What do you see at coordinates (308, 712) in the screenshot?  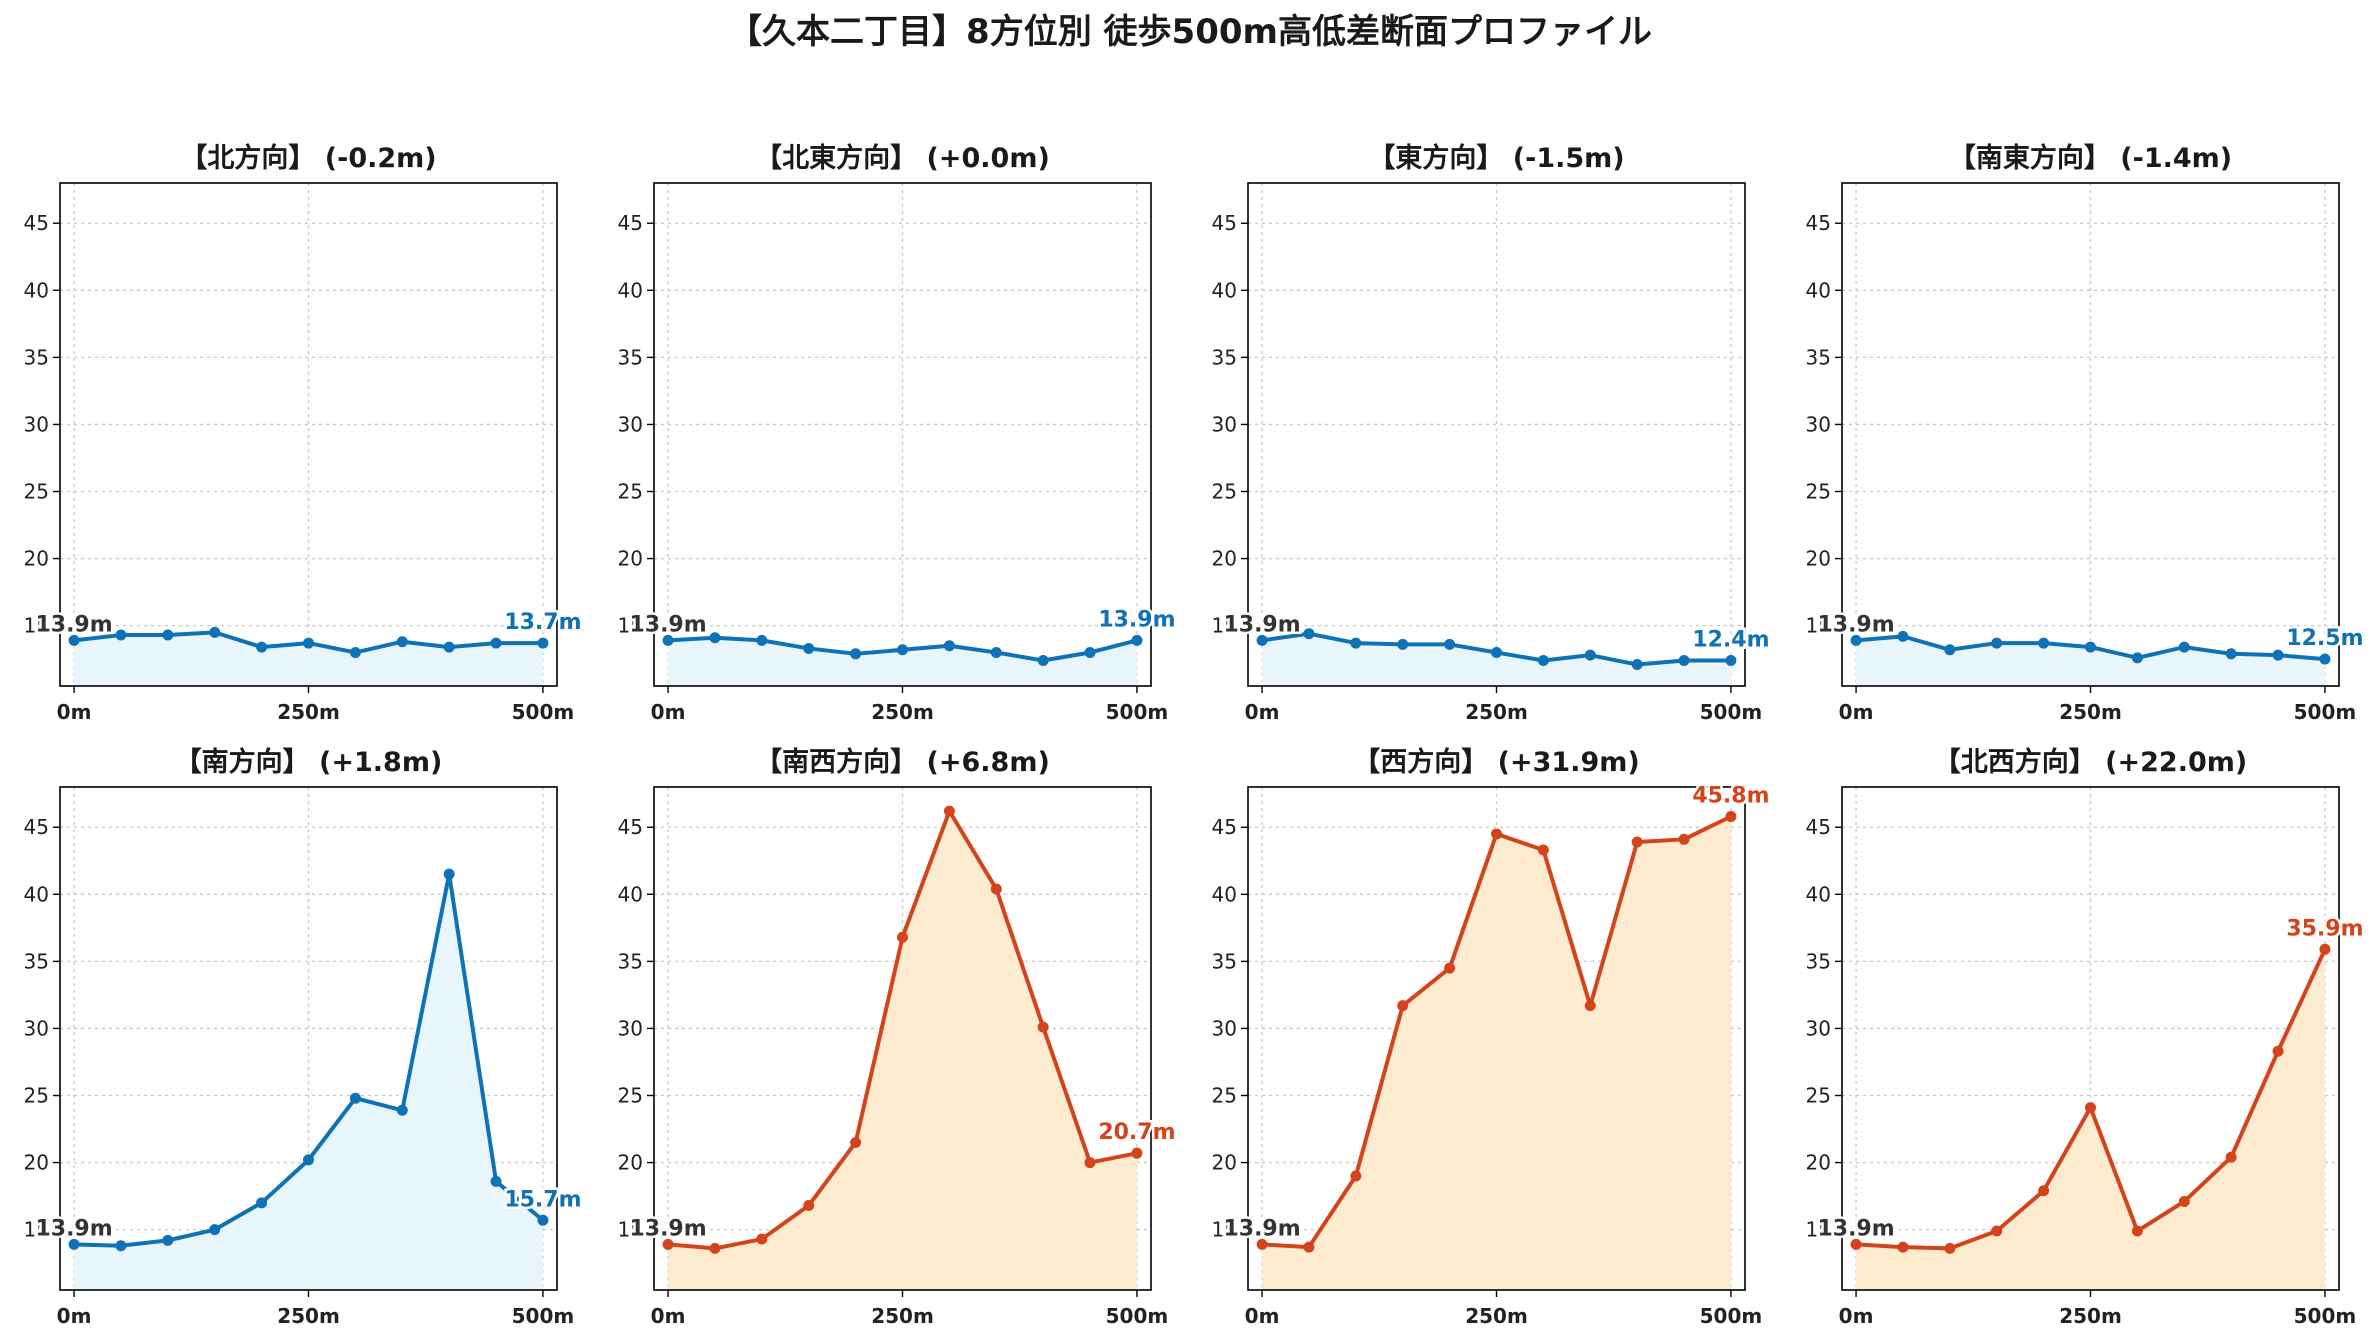 I see `x-tick-label: 250m` at bounding box center [308, 712].